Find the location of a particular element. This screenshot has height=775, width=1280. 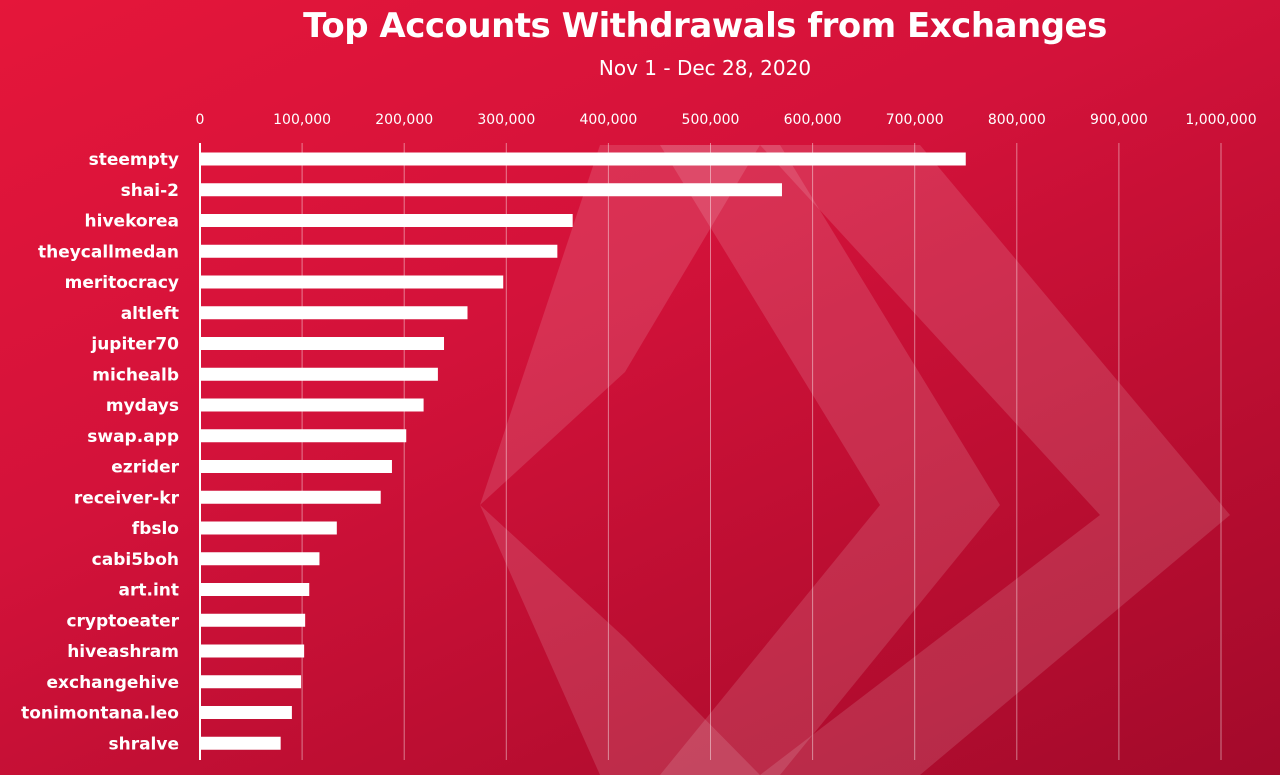

bar-altleft is located at coordinates (334, 313).